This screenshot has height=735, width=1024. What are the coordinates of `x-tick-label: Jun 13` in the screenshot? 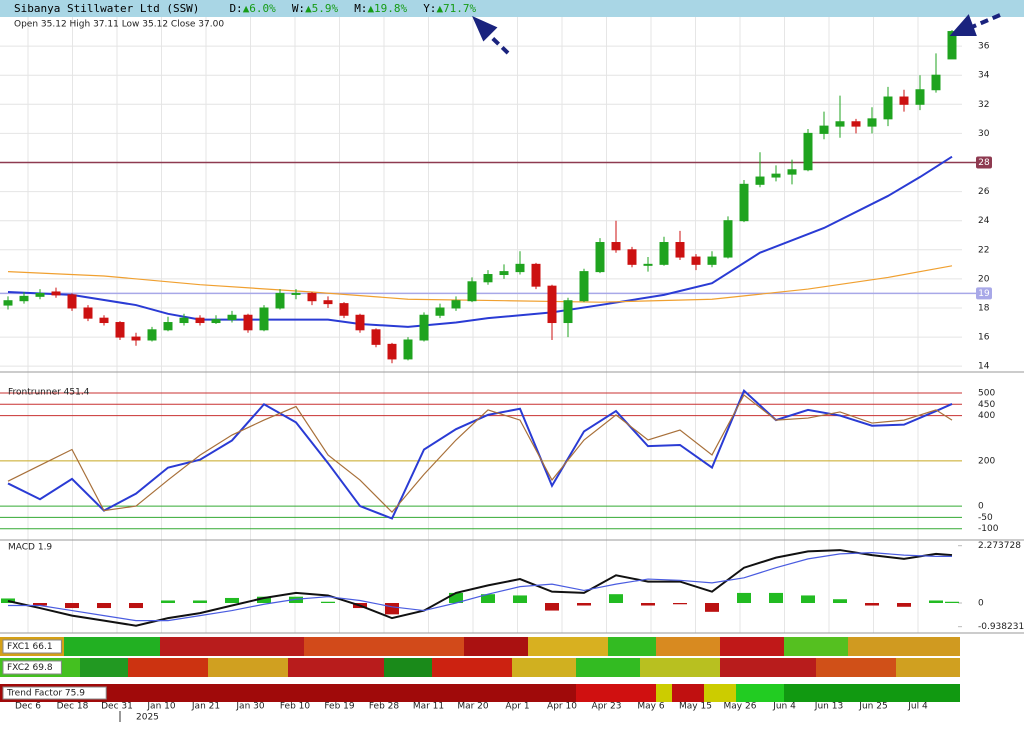 It's located at (828, 707).